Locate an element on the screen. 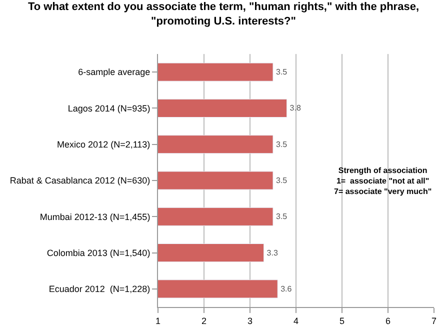  data-label: 3.8 is located at coordinates (296, 108).